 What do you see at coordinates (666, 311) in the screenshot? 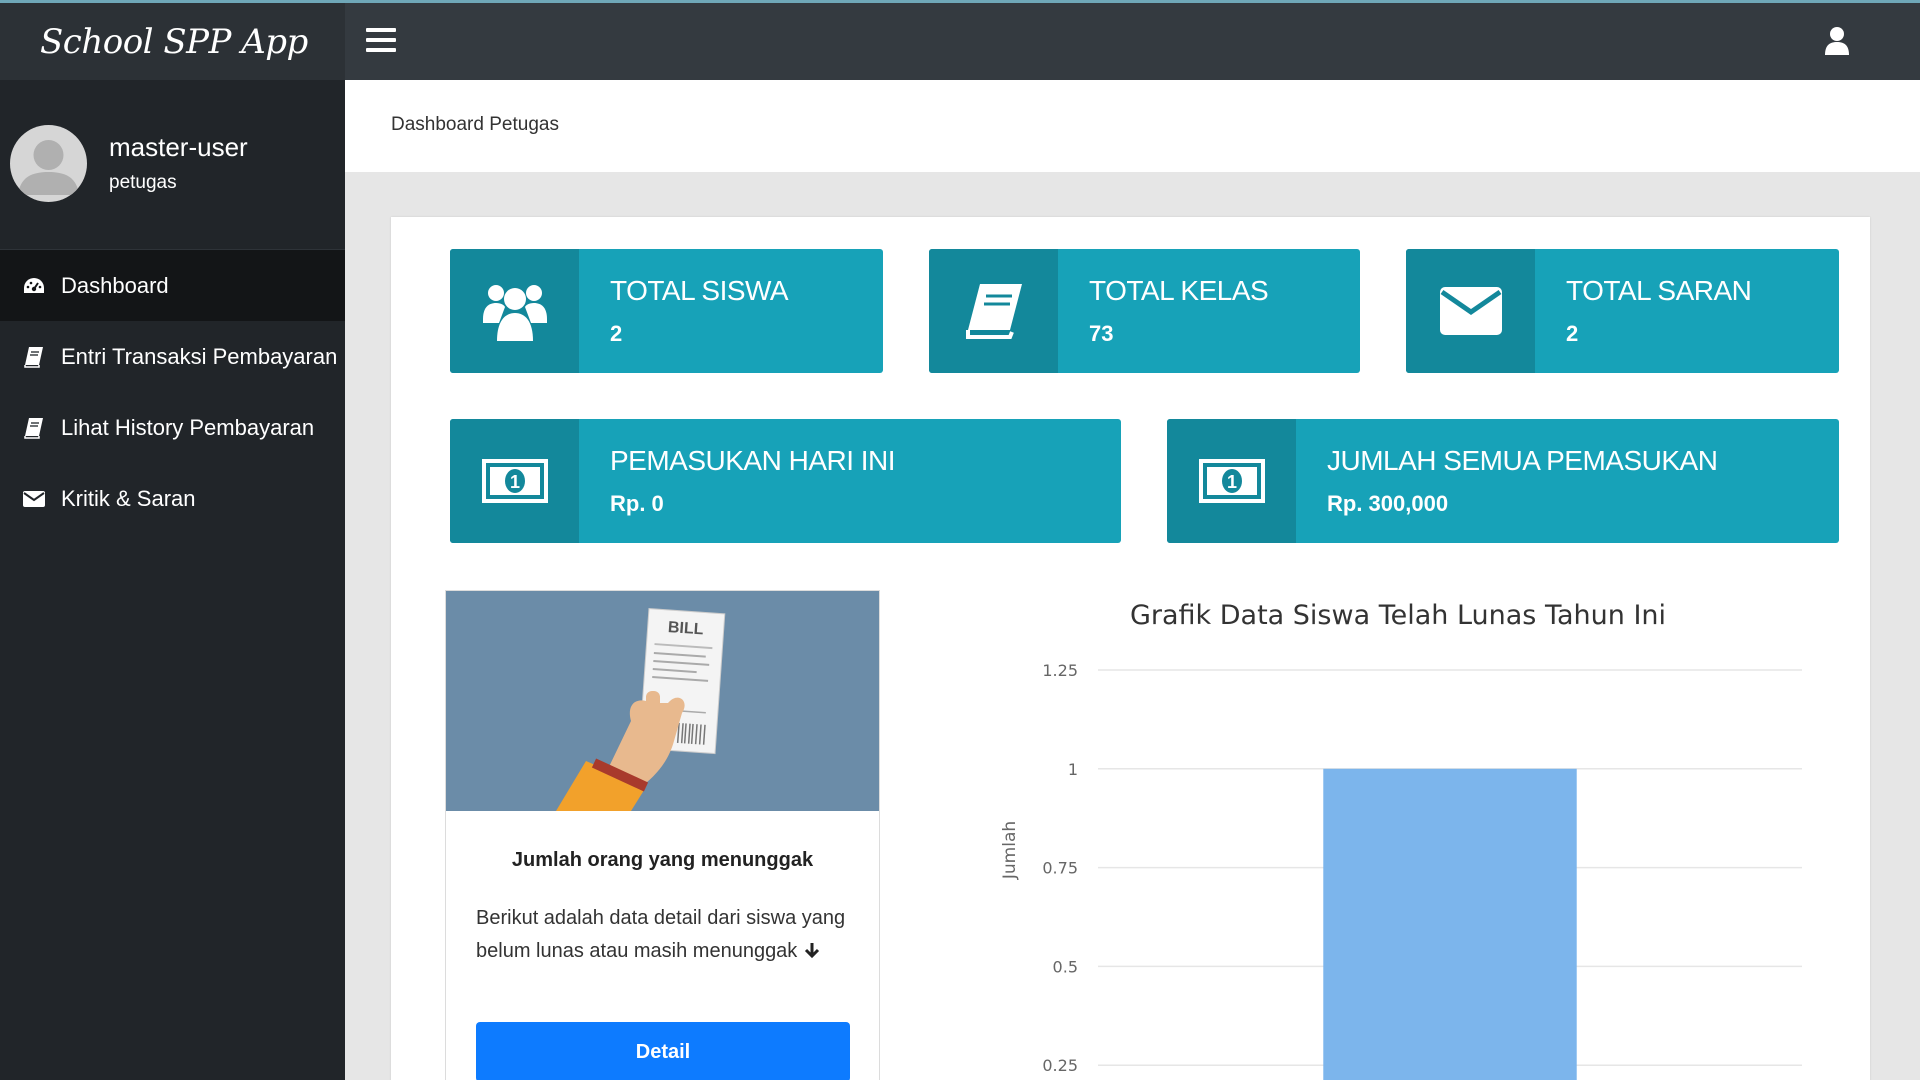
I see `stat-total-siswa: TOTAL SISWA 2` at bounding box center [666, 311].